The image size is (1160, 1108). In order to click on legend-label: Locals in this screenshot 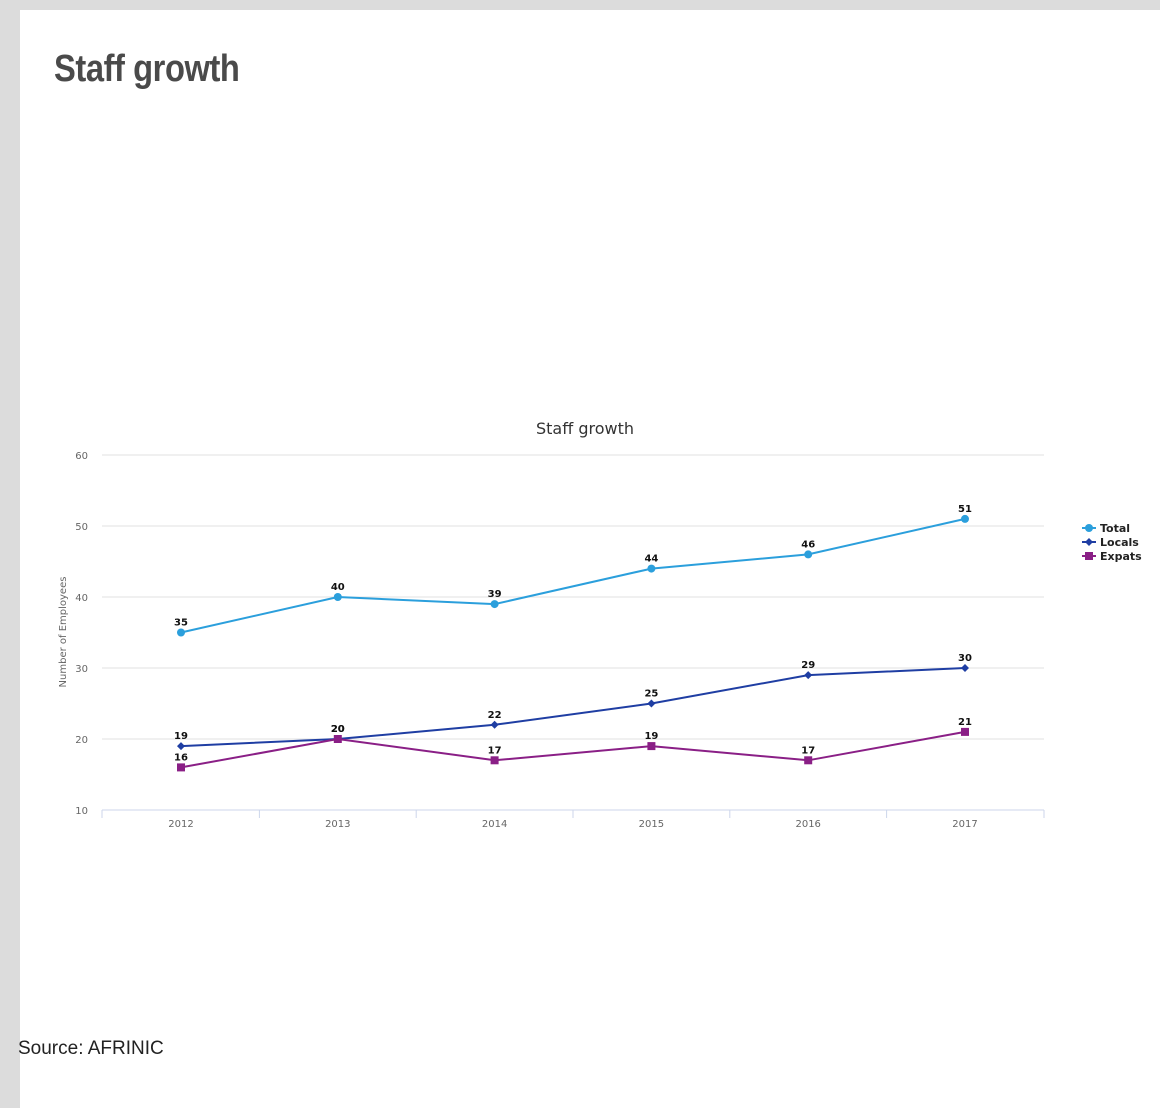, I will do `click(1119, 542)`.